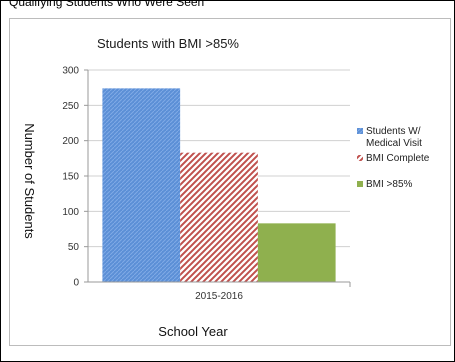 This screenshot has width=455, height=362. Describe the element at coordinates (193, 331) in the screenshot. I see `x-axis-title: School Year` at that location.